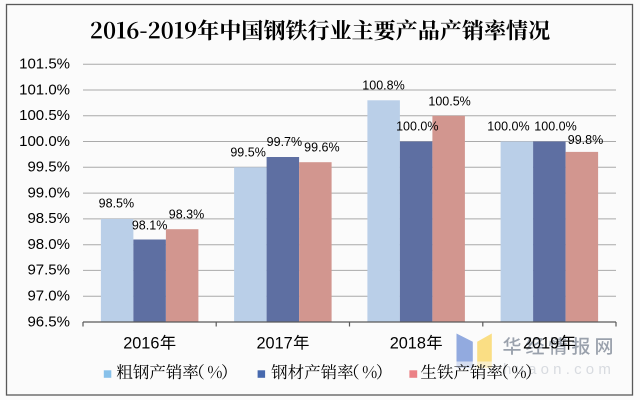 This screenshot has height=400, width=640. What do you see at coordinates (541, 344) in the screenshot?
I see `svg-text: 2019` at bounding box center [541, 344].